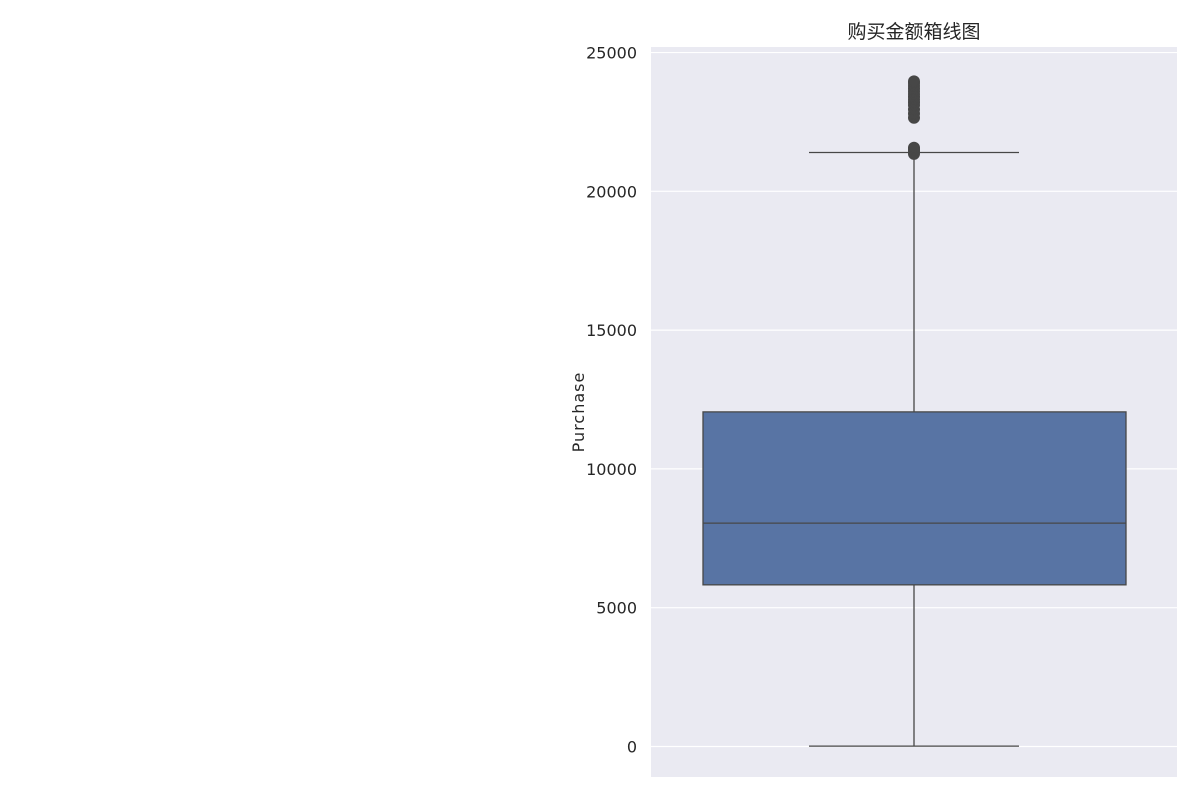  Describe the element at coordinates (616, 608) in the screenshot. I see `y-tick-label: 5000` at that location.